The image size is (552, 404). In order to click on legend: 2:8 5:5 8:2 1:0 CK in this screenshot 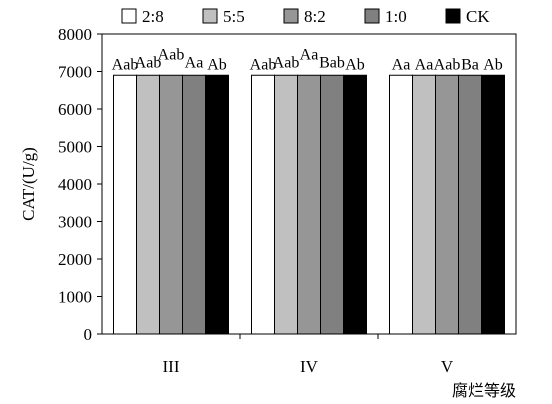, I will do `click(305, 16)`.